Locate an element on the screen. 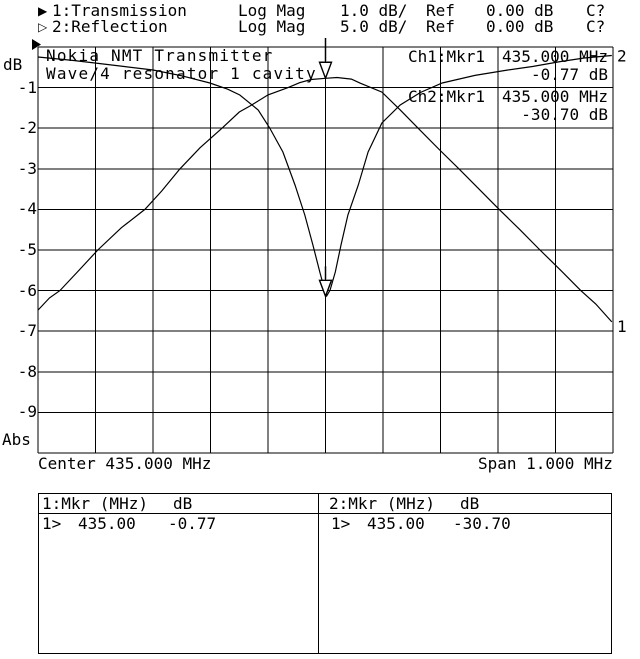 The width and height of the screenshot is (640, 659). trace2-label: 2:Reflection is located at coordinates (110, 26).